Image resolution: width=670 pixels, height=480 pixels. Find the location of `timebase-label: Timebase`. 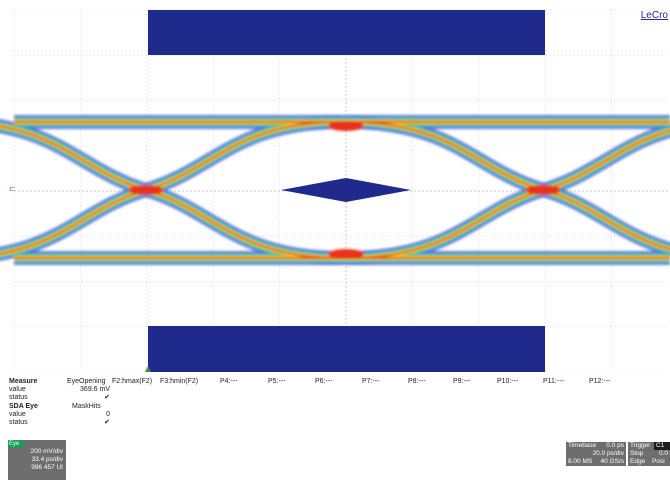

timebase-label: Timebase is located at coordinates (581, 446).